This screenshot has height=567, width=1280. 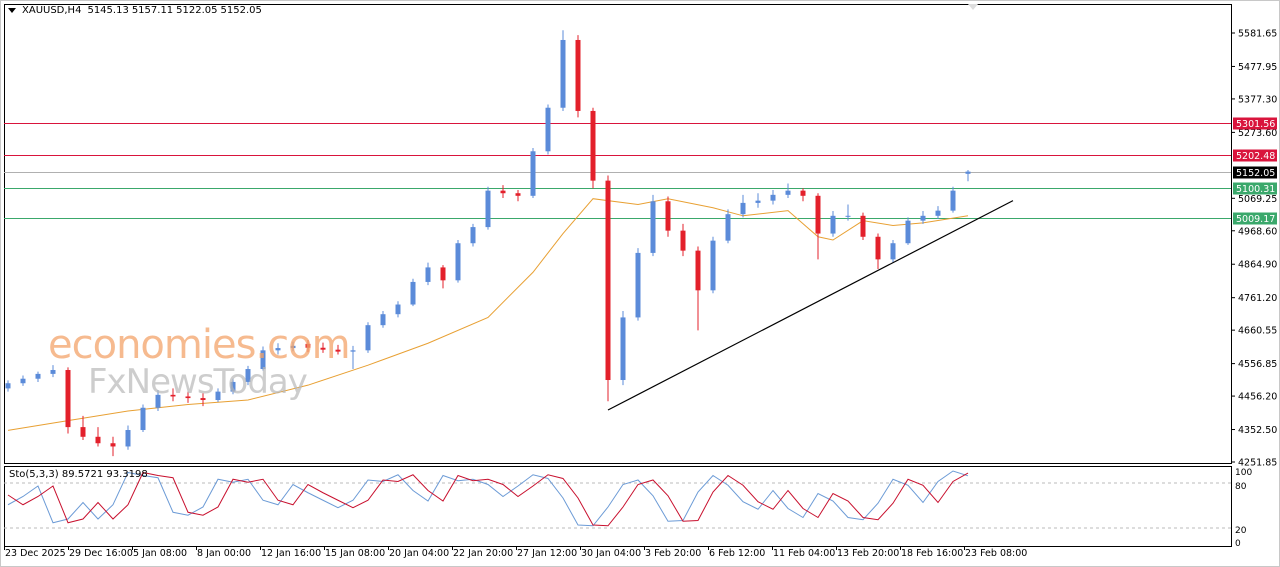 What do you see at coordinates (1257, 67) in the screenshot?
I see `price-tick-label: 5477.95` at bounding box center [1257, 67].